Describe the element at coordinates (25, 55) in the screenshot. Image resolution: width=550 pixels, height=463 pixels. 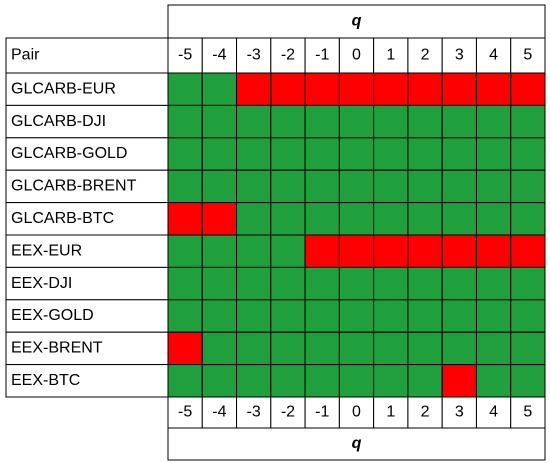
I see `pair-header: Pair` at that location.